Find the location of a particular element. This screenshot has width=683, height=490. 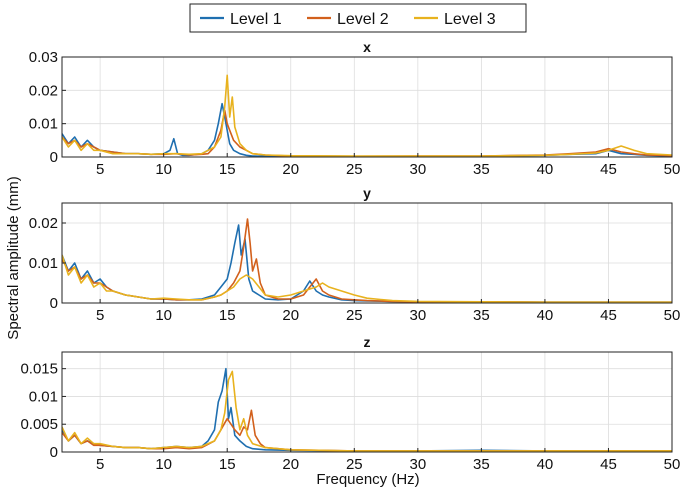

y-tick-label: 0.005 is located at coordinates (39, 424).